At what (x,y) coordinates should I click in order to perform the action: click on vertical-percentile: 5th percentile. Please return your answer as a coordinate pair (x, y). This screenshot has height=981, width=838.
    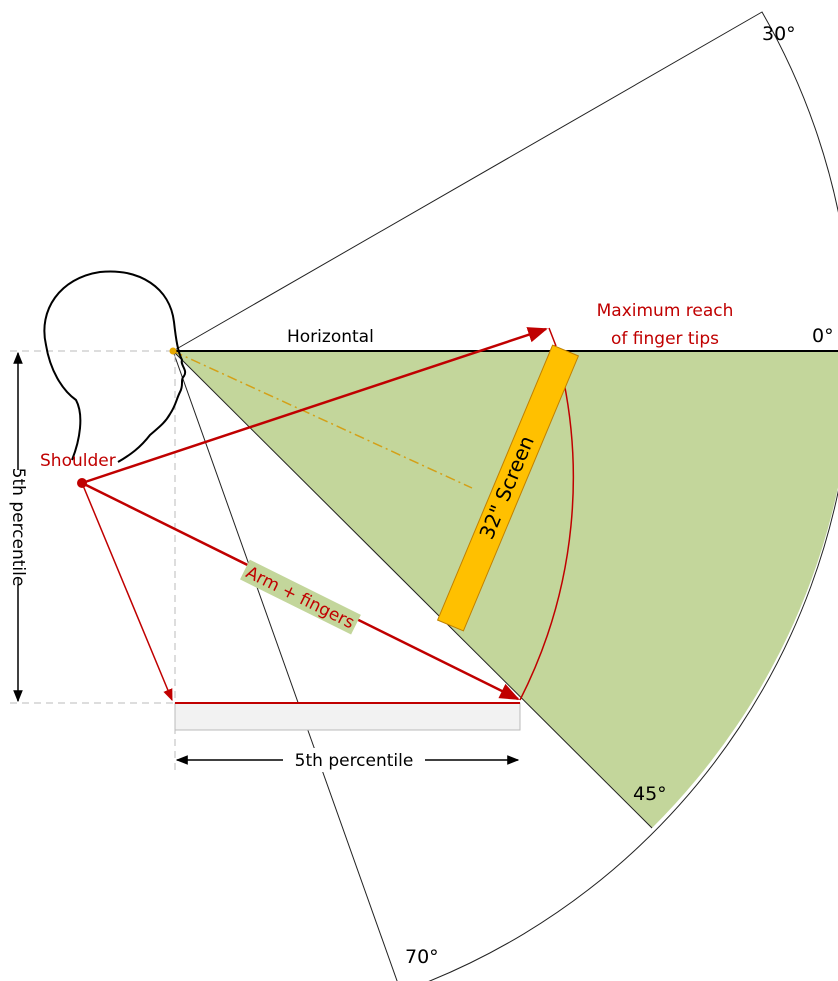
    Looking at the image, I should click on (18, 527).